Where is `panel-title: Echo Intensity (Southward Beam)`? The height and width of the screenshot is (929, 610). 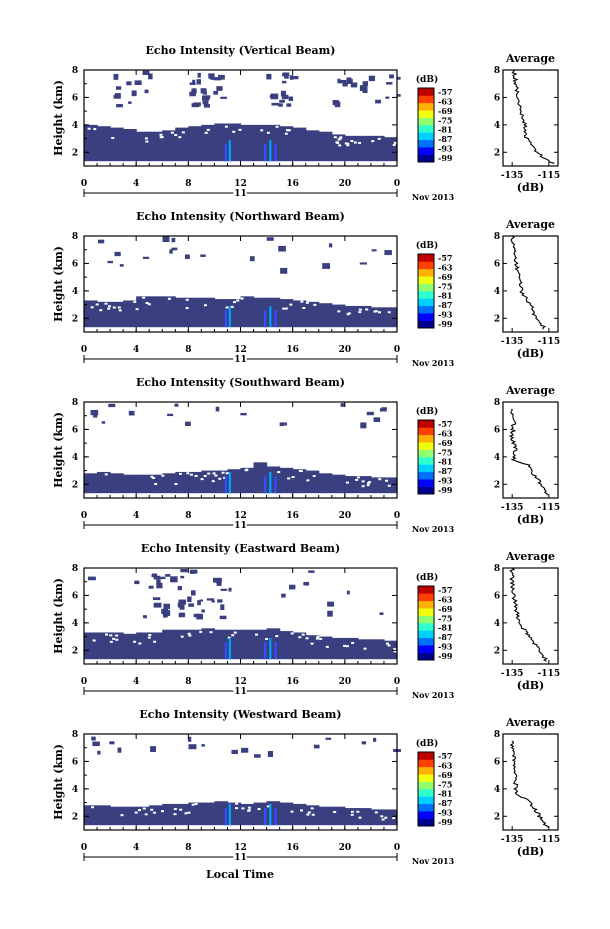 panel-title: Echo Intensity (Southward Beam) is located at coordinates (240, 382).